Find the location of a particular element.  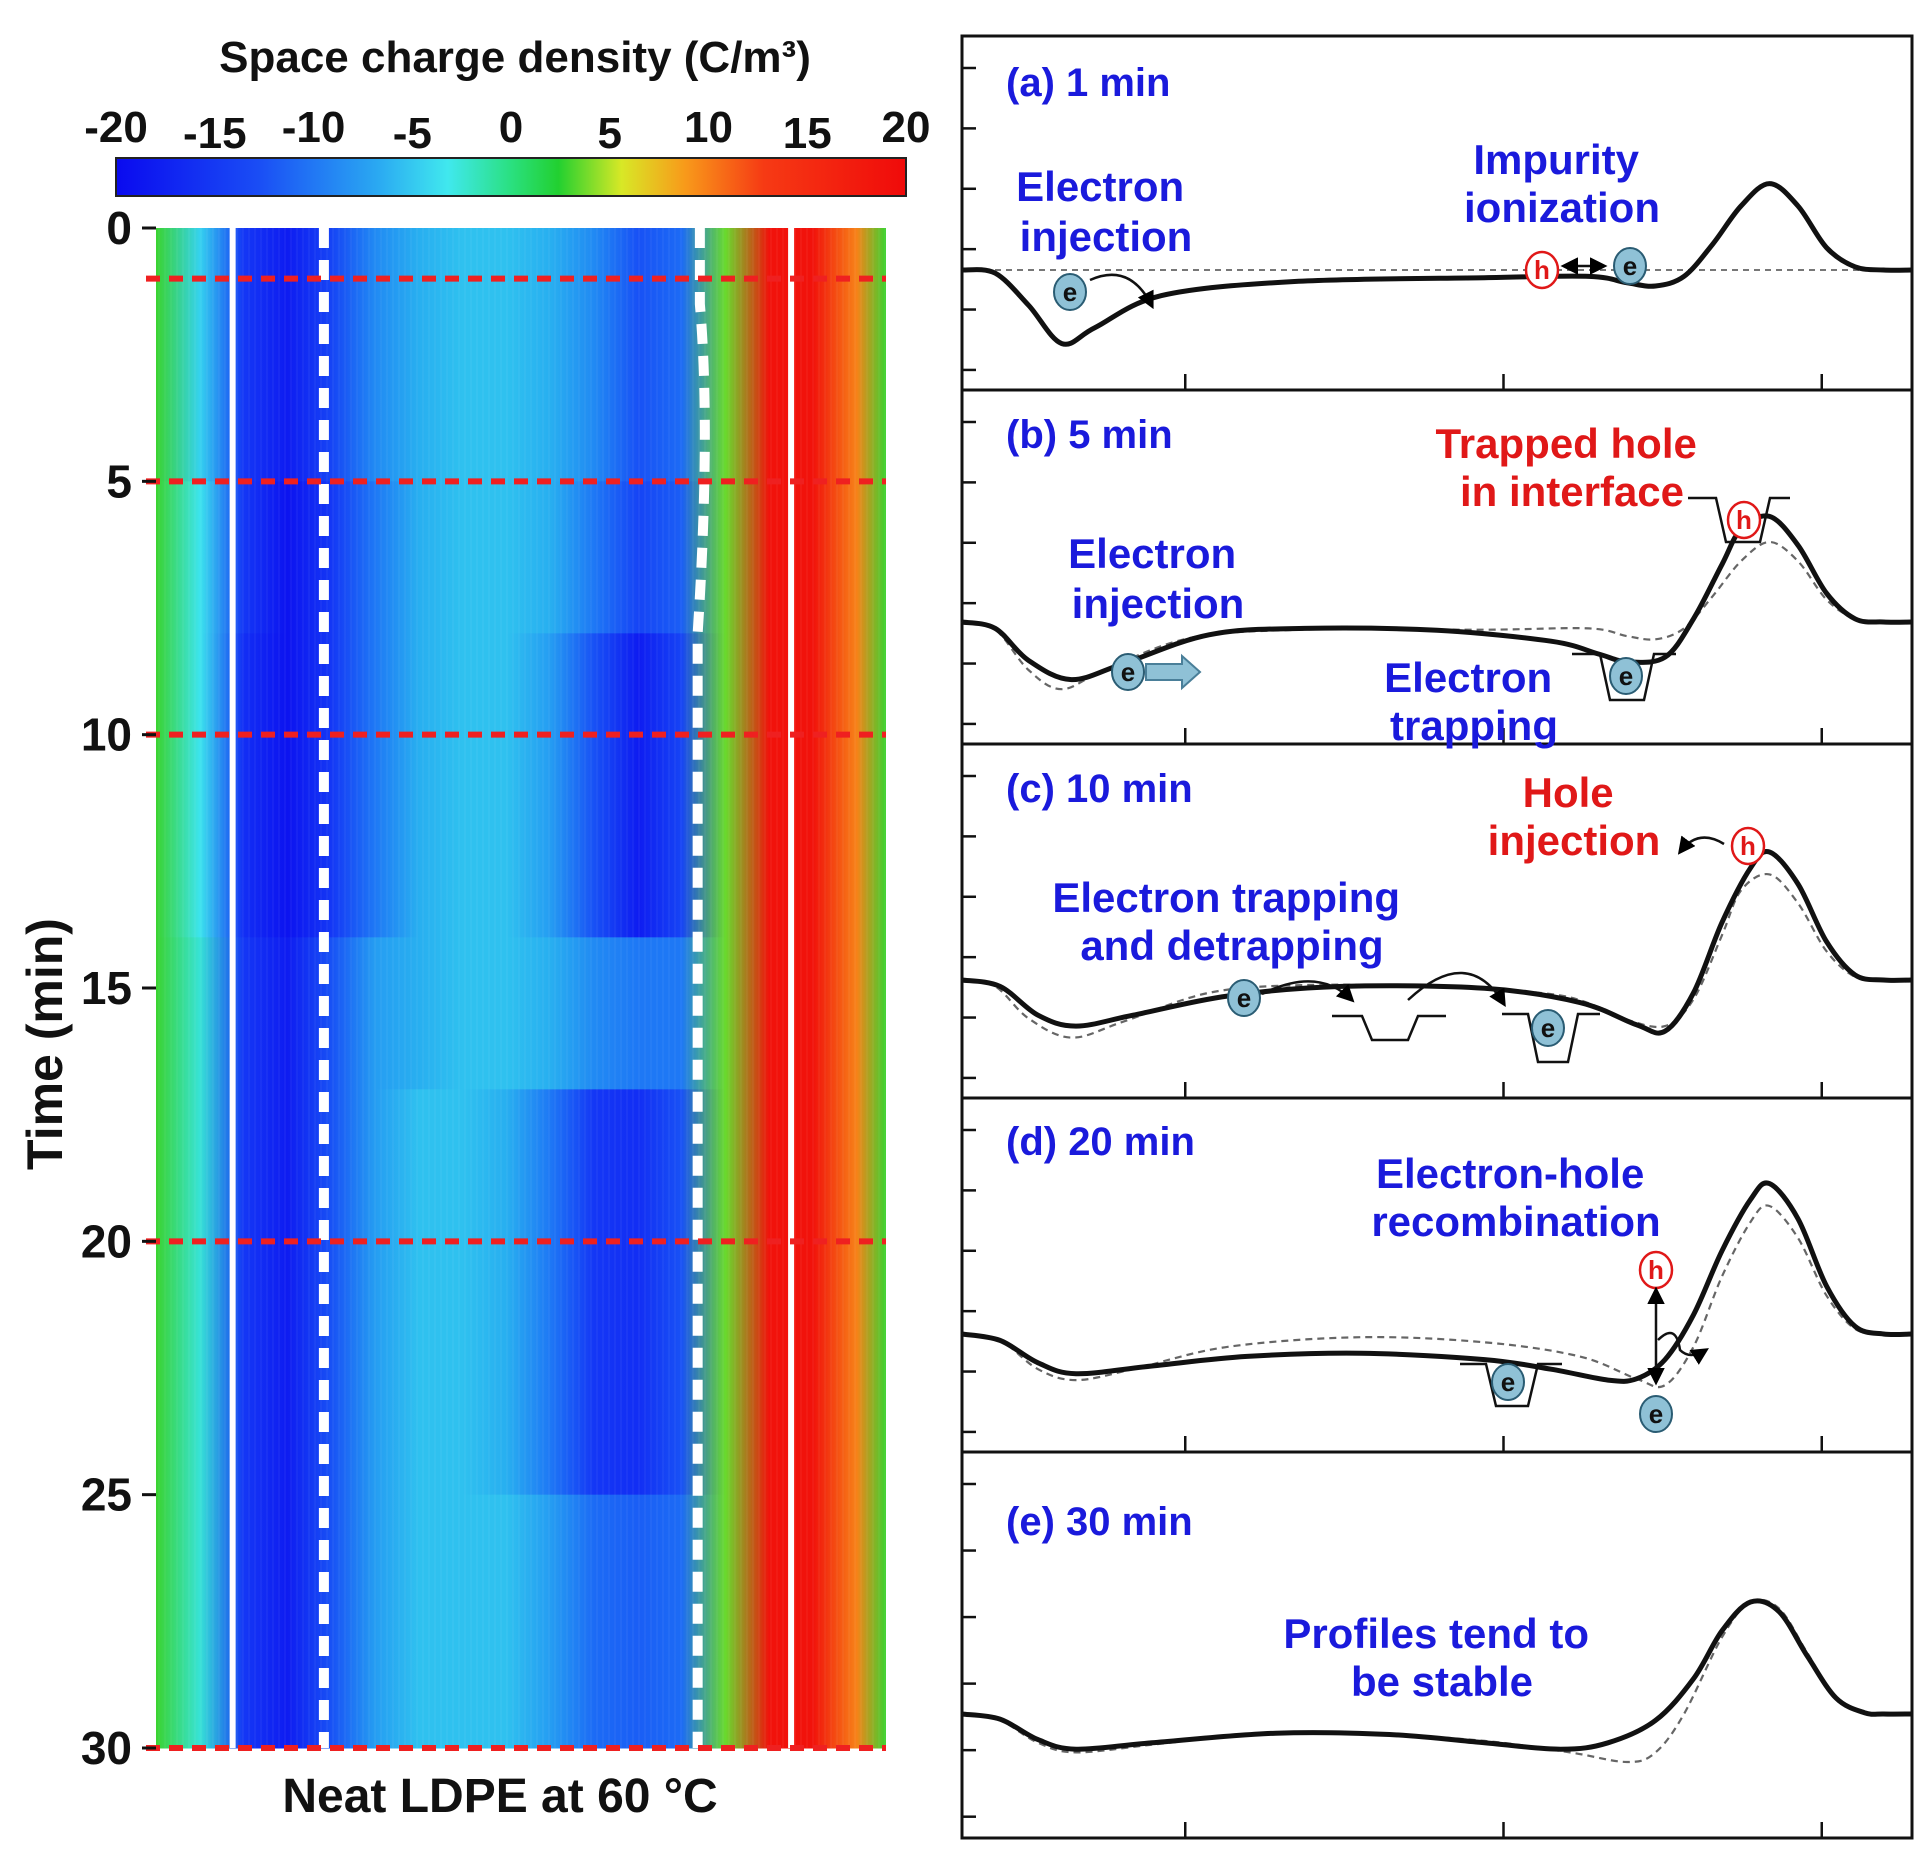

y-tick-label: 30 is located at coordinates (106, 1748).